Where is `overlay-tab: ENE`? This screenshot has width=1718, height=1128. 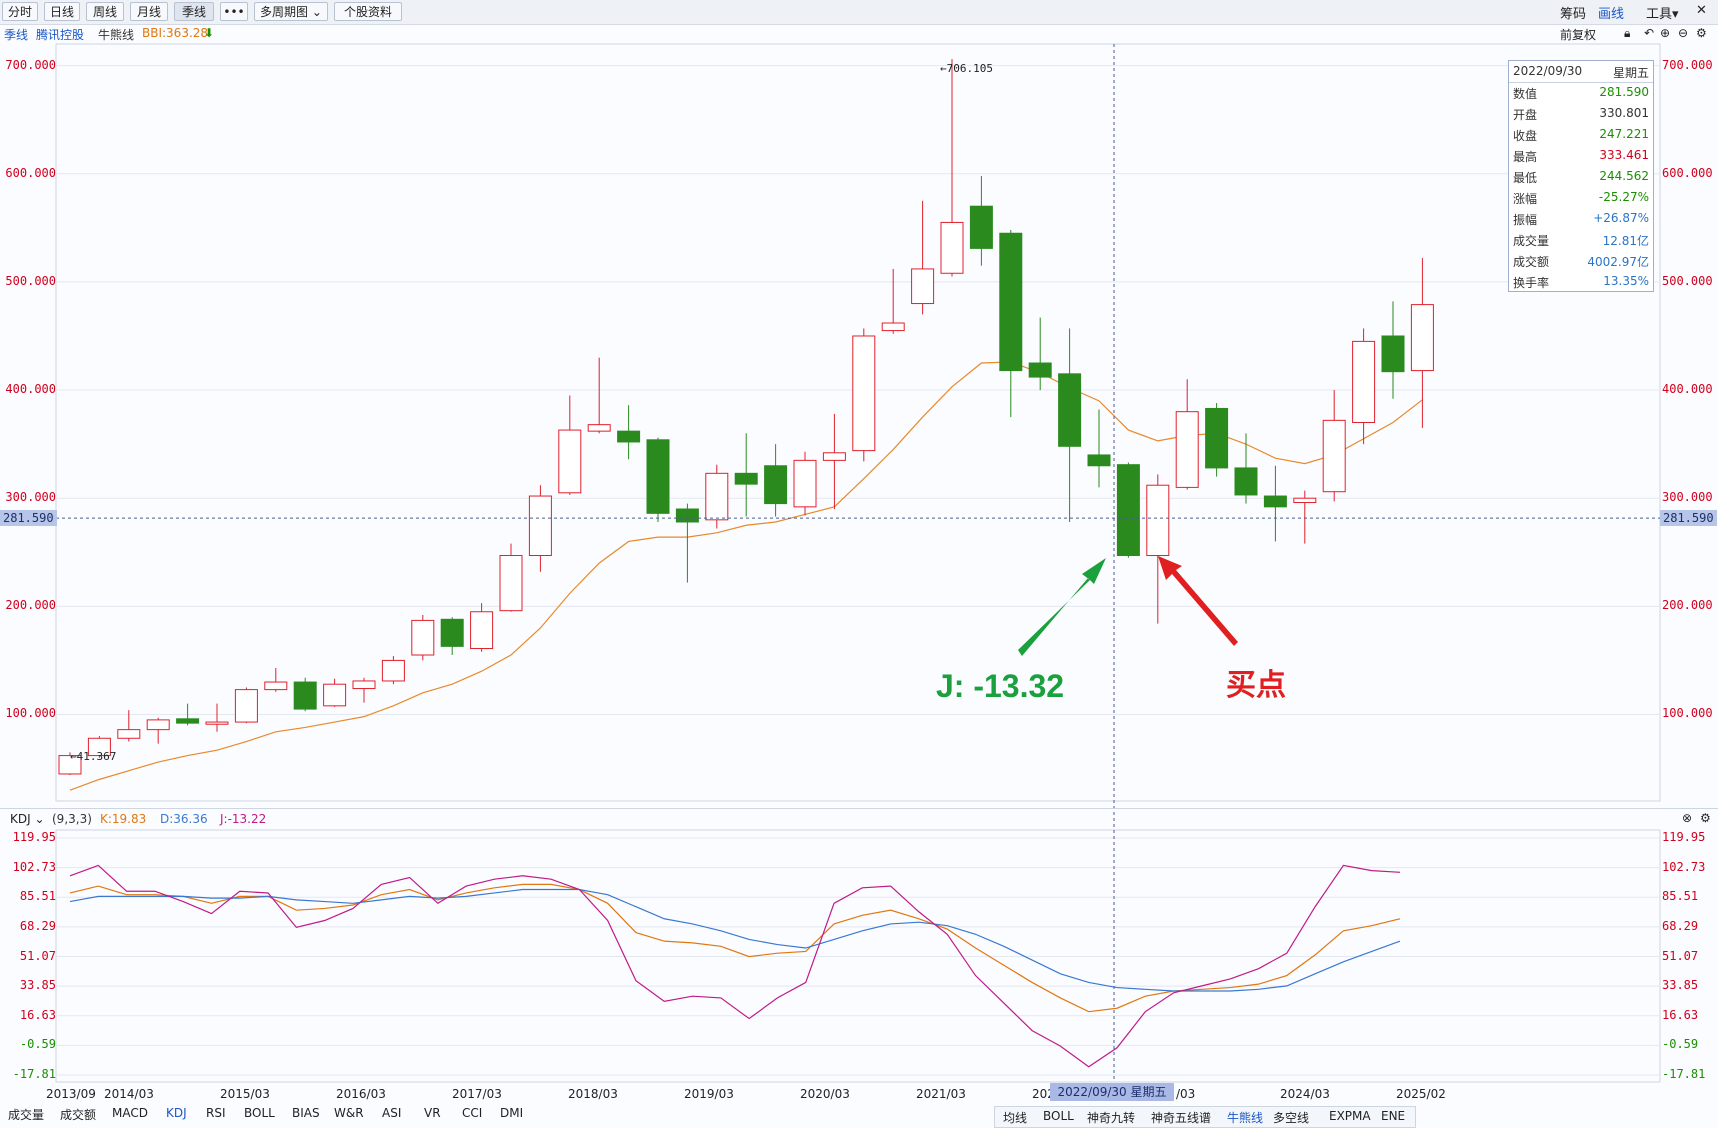 overlay-tab: ENE is located at coordinates (1393, 1116).